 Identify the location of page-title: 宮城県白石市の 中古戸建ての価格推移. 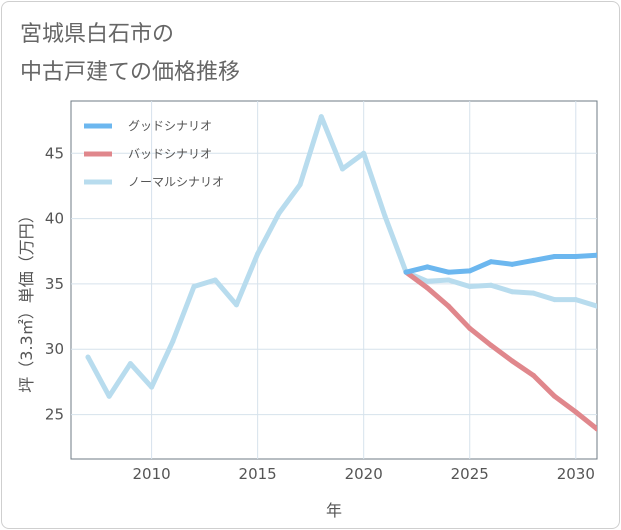
(130, 54).